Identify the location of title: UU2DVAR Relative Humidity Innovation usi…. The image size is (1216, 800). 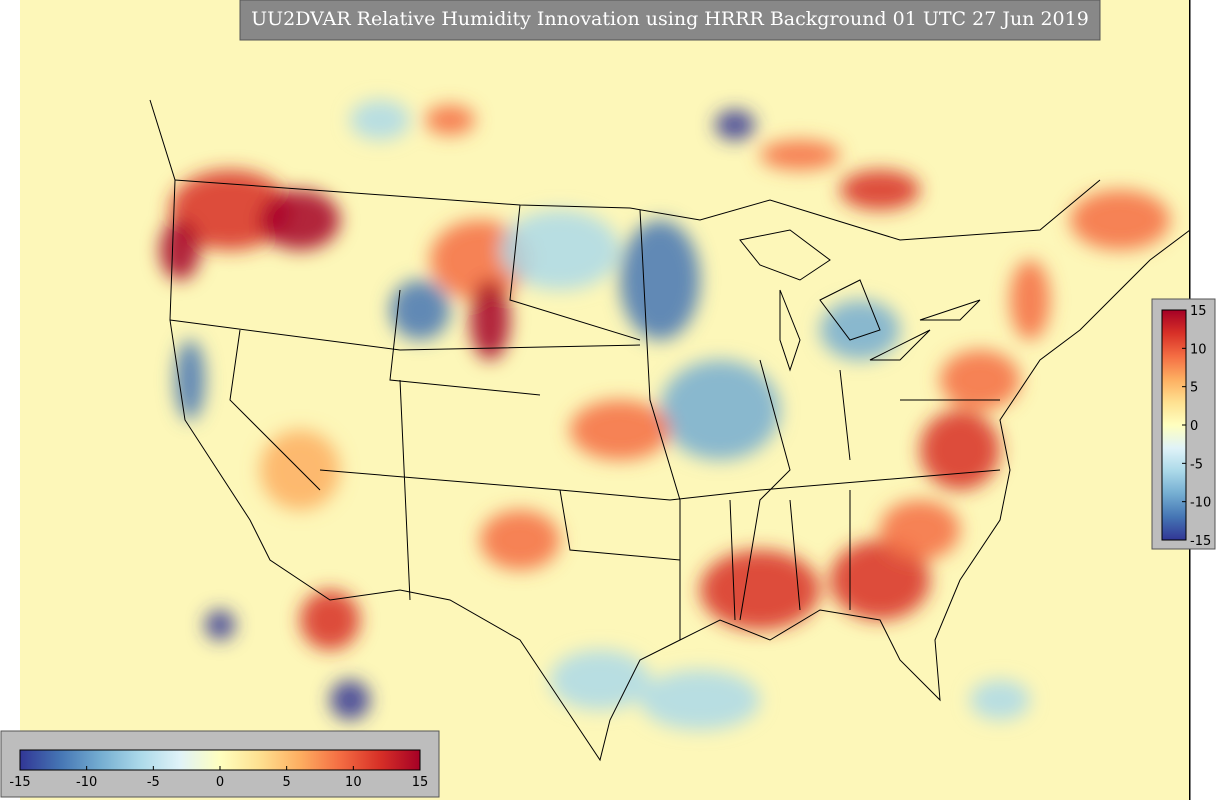
(670, 19).